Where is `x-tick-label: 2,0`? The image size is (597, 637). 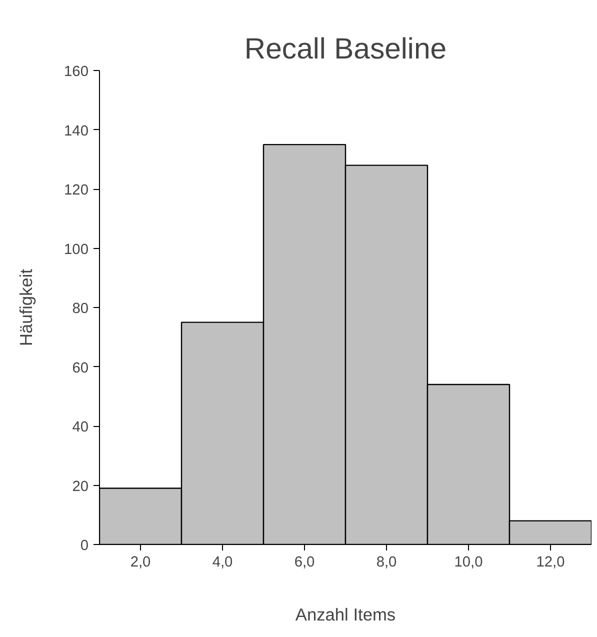
x-tick-label: 2,0 is located at coordinates (140, 562).